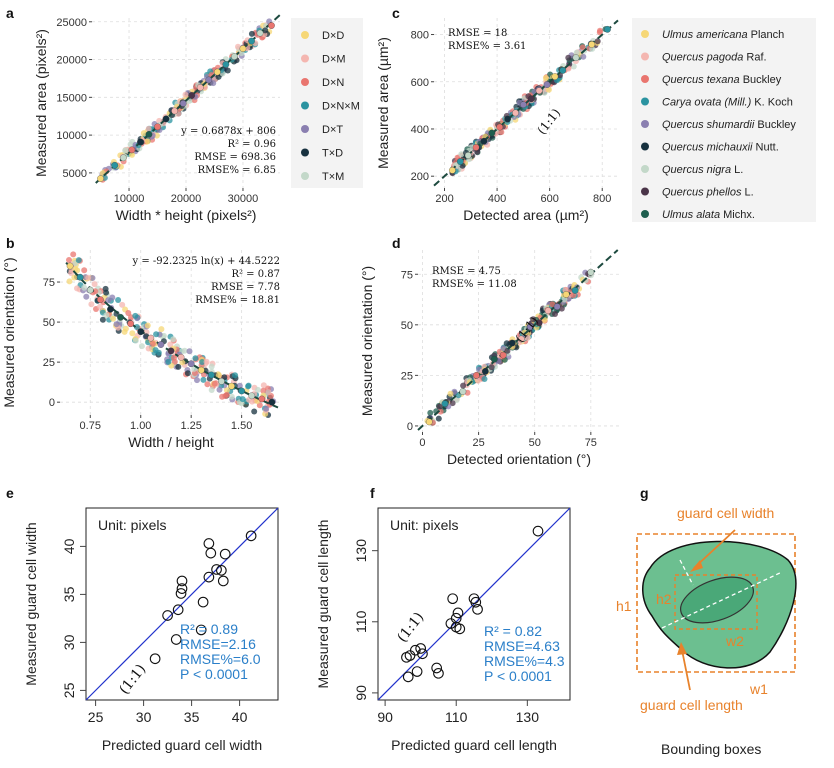 The width and height of the screenshot is (834, 768). What do you see at coordinates (702, 170) in the screenshot?
I see `legend-species-label: Quercus nigra L.` at bounding box center [702, 170].